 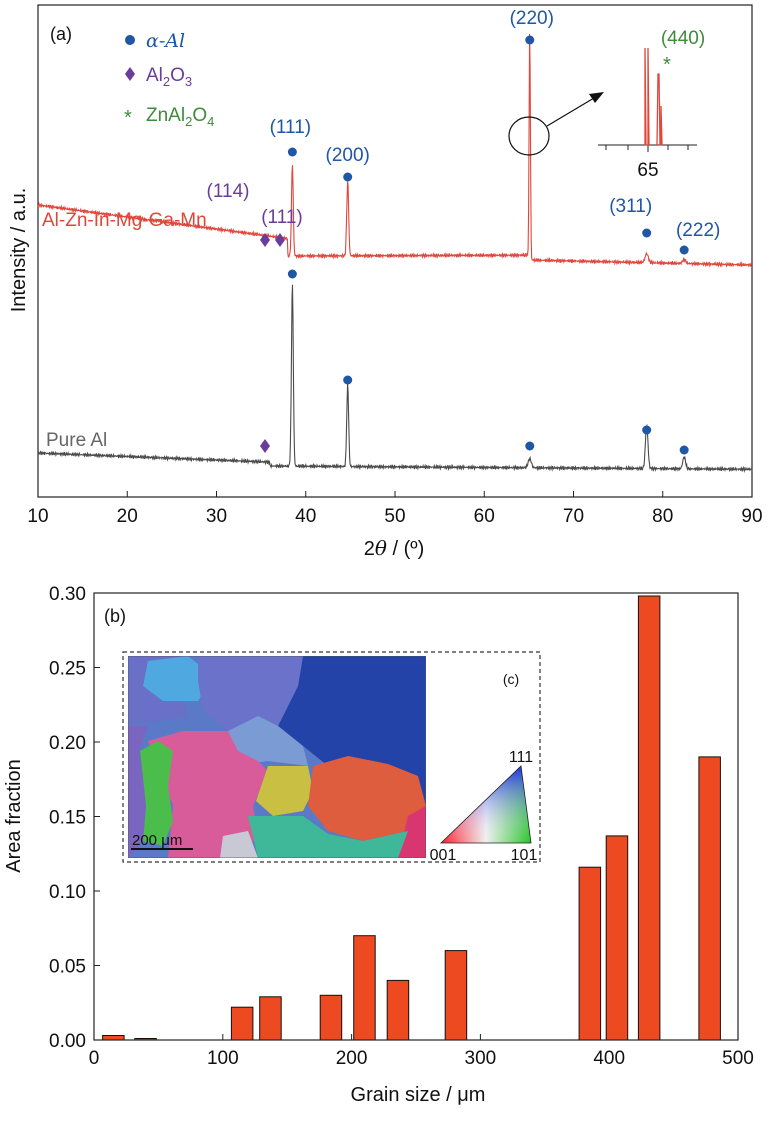 I want to click on xrd-inset: * (440) 65, so click(x=651, y=104).